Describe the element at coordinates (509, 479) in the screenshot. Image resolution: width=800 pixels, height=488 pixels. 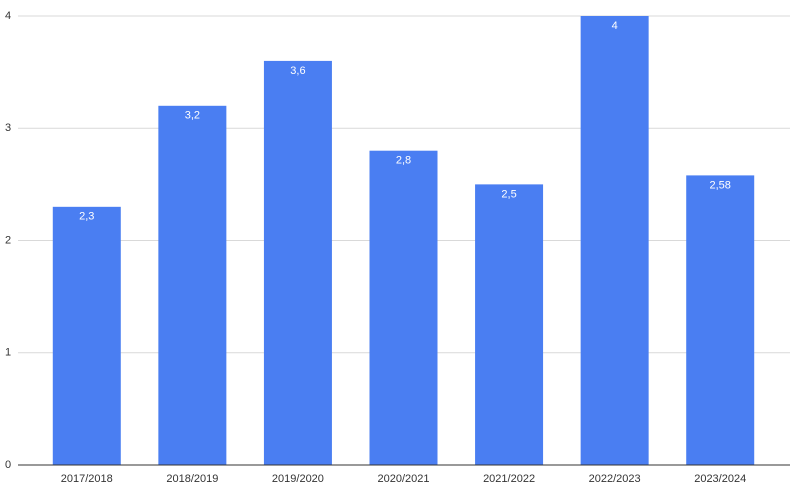
I see `x-tick-label: 2021/2022` at that location.